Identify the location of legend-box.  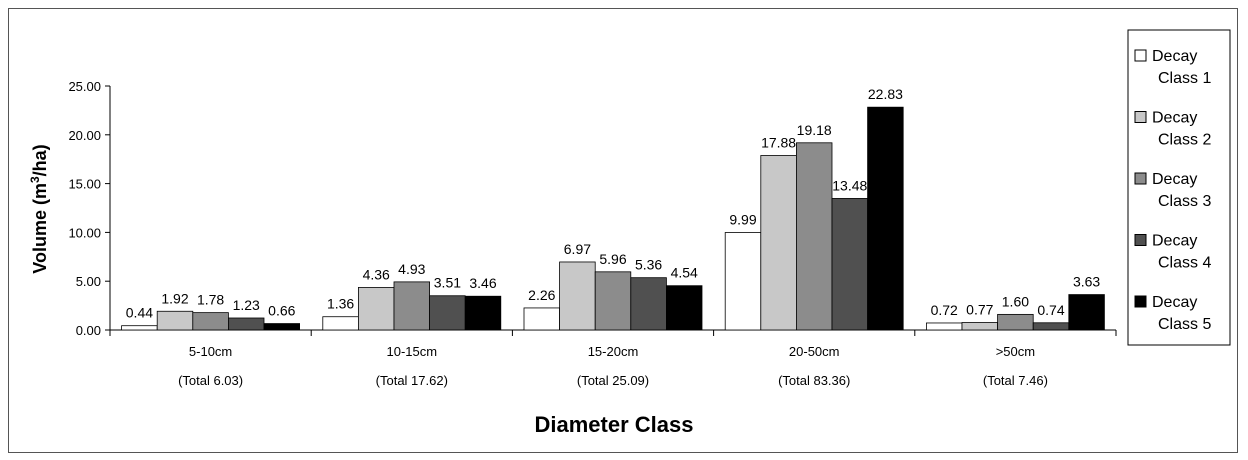
(1179, 187).